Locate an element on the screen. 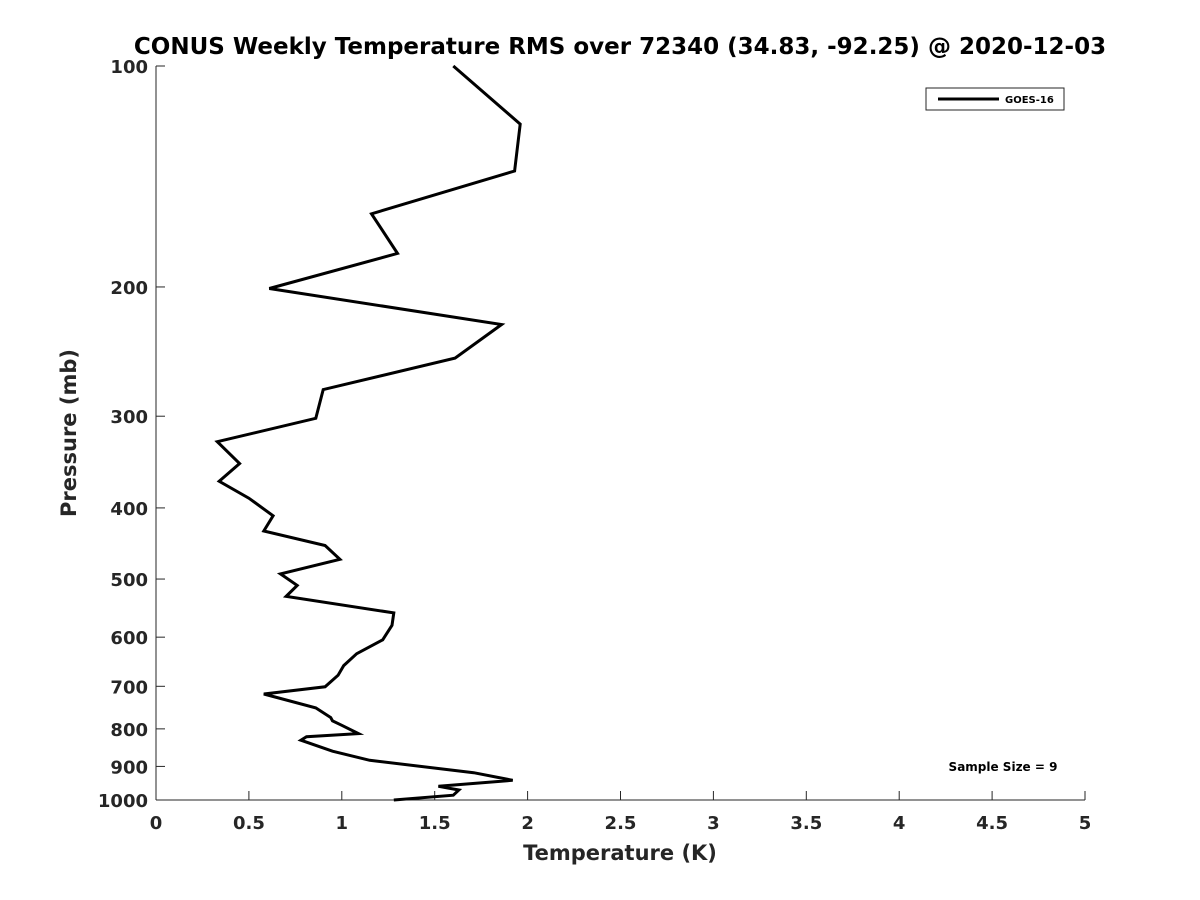  y-tick-label: 1000 is located at coordinates (123, 801).